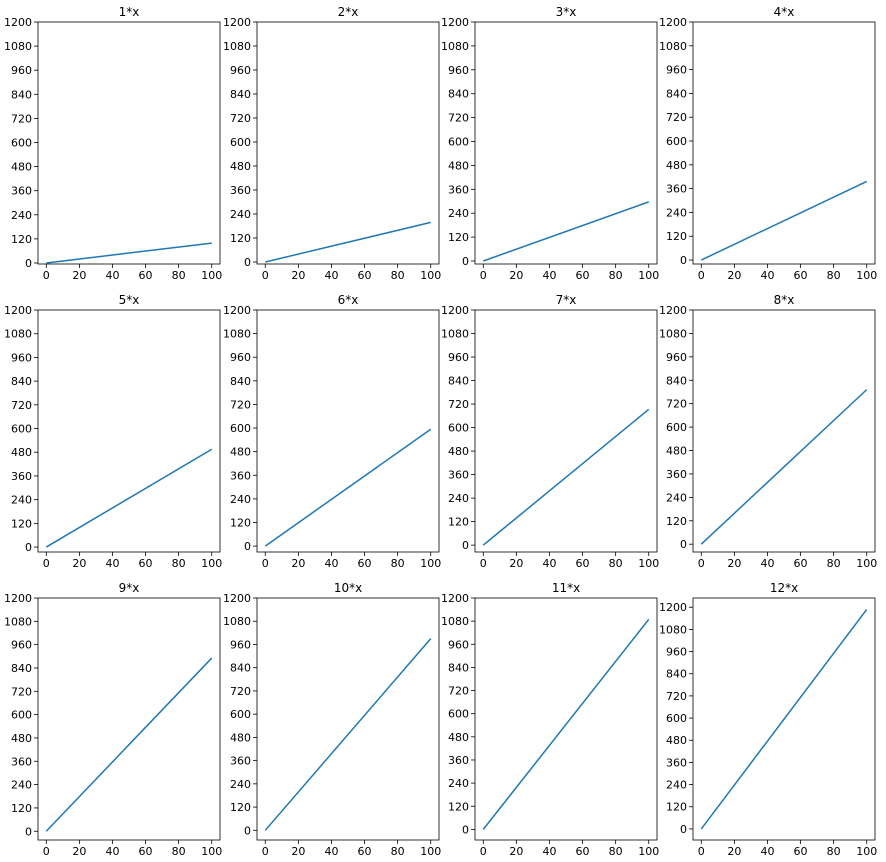 The height and width of the screenshot is (862, 886). Describe the element at coordinates (348, 300) in the screenshot. I see `subplot-title: 6*x` at that location.